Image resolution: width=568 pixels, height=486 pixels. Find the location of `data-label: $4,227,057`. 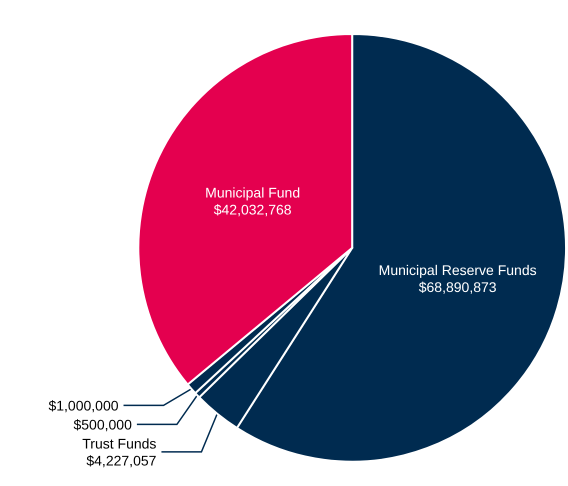

data-label: $4,227,057 is located at coordinates (121, 460).